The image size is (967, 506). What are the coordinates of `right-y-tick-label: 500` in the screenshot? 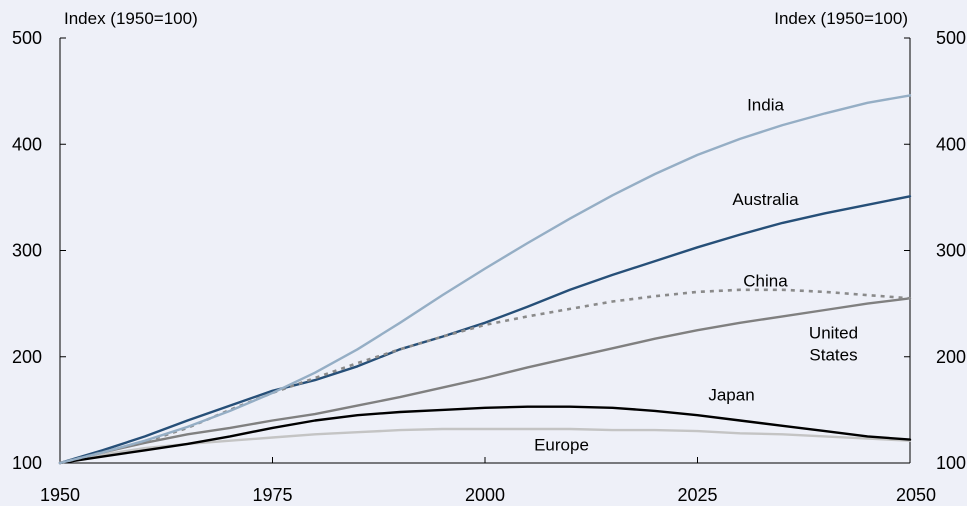 It's located at (951, 38).